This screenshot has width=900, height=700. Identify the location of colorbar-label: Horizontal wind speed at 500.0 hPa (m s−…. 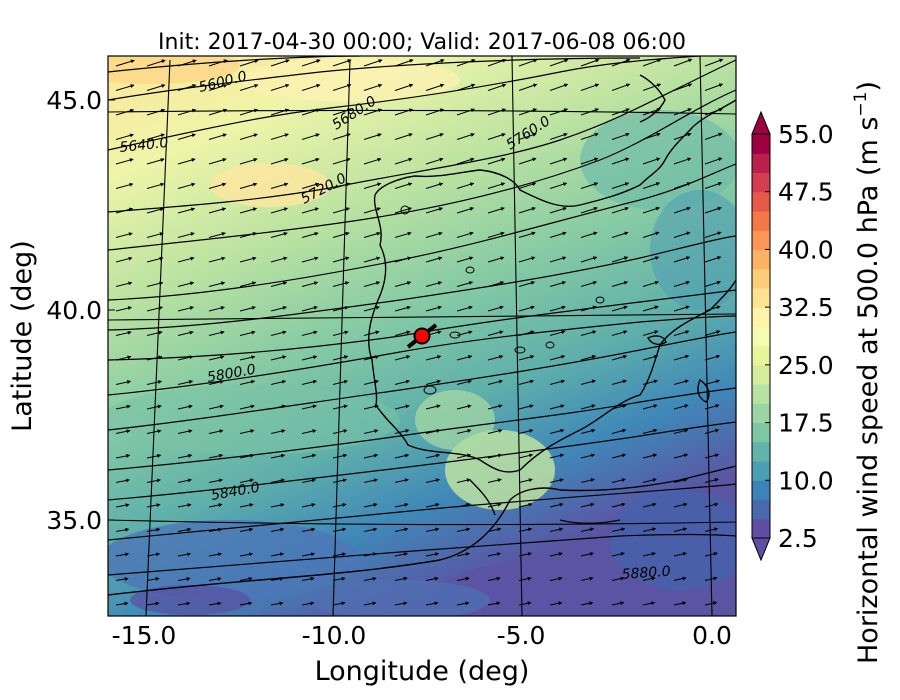
(867, 372).